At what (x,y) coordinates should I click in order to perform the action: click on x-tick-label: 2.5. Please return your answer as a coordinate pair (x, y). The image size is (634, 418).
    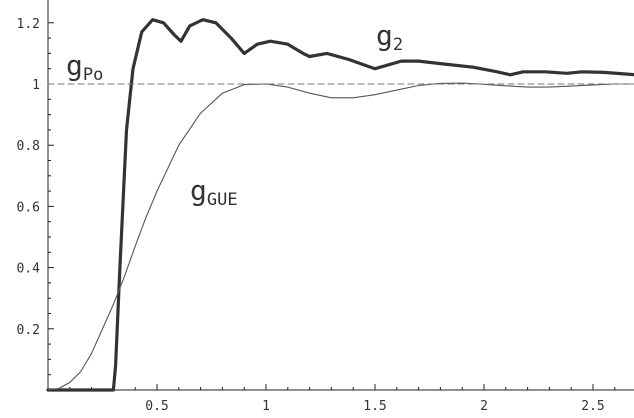
    Looking at the image, I should click on (592, 406).